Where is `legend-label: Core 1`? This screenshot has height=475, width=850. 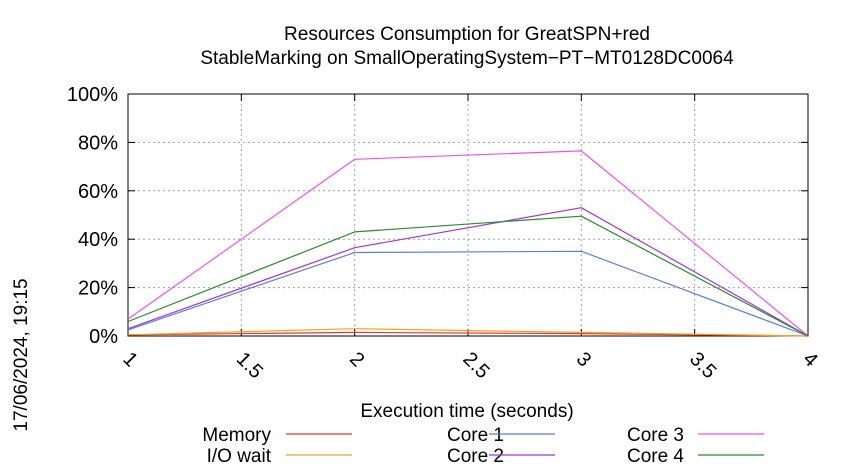
legend-label: Core 1 is located at coordinates (475, 435).